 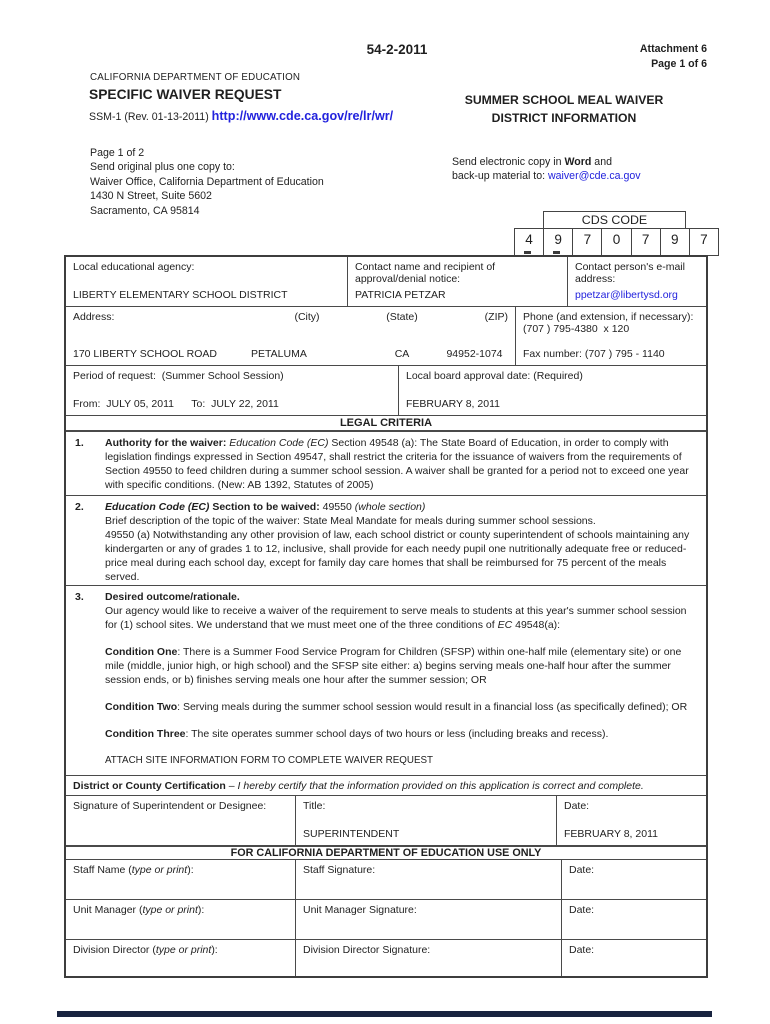 What do you see at coordinates (564, 118) in the screenshot?
I see `form-subject-line2: DISTRICT INFORMATION` at bounding box center [564, 118].